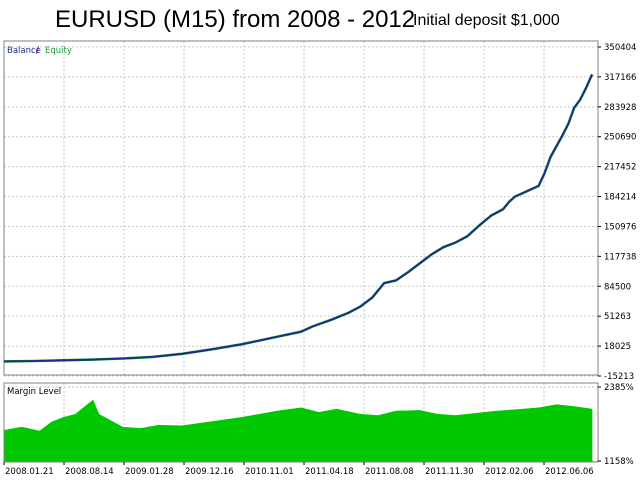 Image resolution: width=640 pixels, height=480 pixels. Describe the element at coordinates (620, 48) in the screenshot. I see `y-tick-label: 350404` at that location.